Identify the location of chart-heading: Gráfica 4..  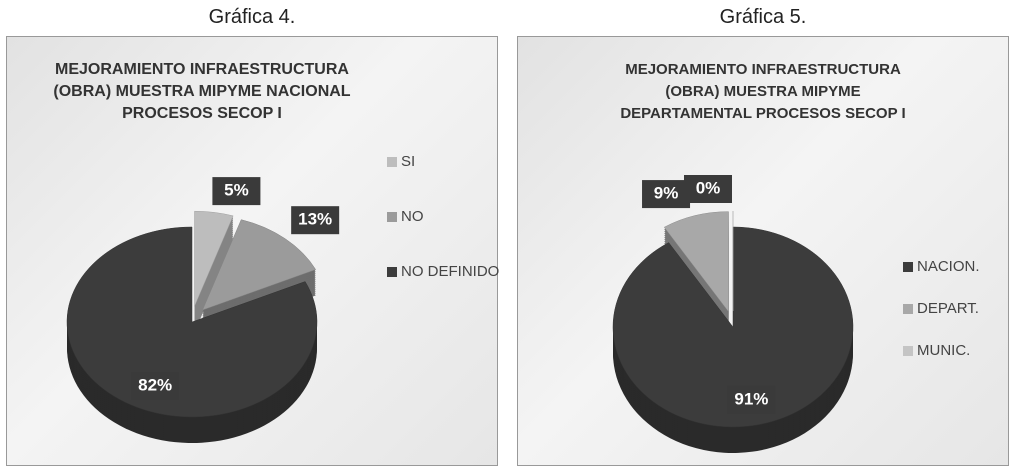
(252, 17).